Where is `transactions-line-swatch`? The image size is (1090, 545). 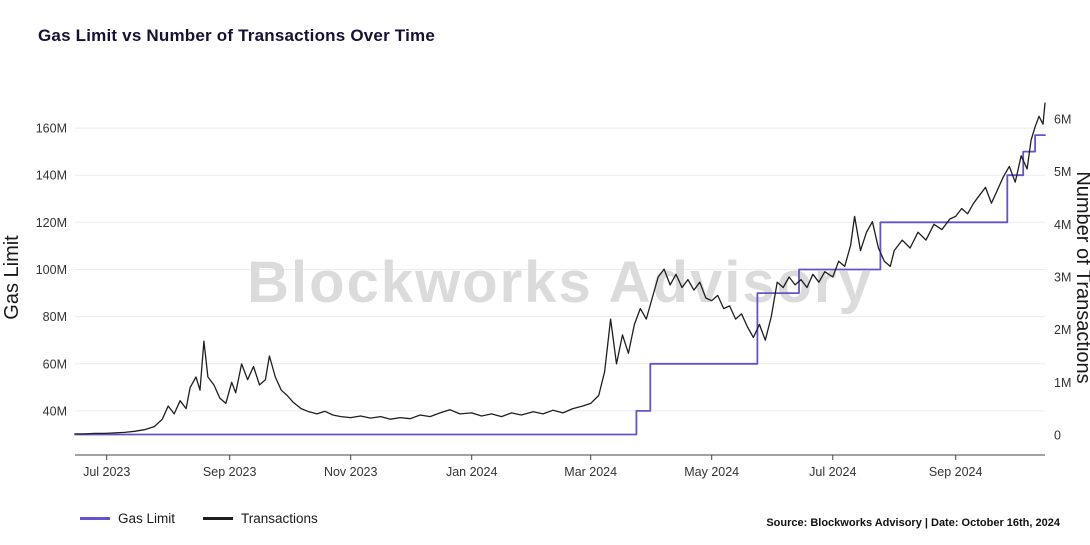 transactions-line-swatch is located at coordinates (218, 518).